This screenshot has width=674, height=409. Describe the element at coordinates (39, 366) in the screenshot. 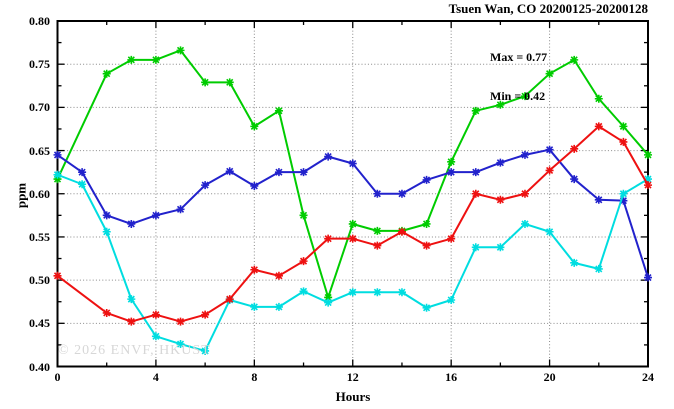

I see `y-tick-label: 0.40` at that location.